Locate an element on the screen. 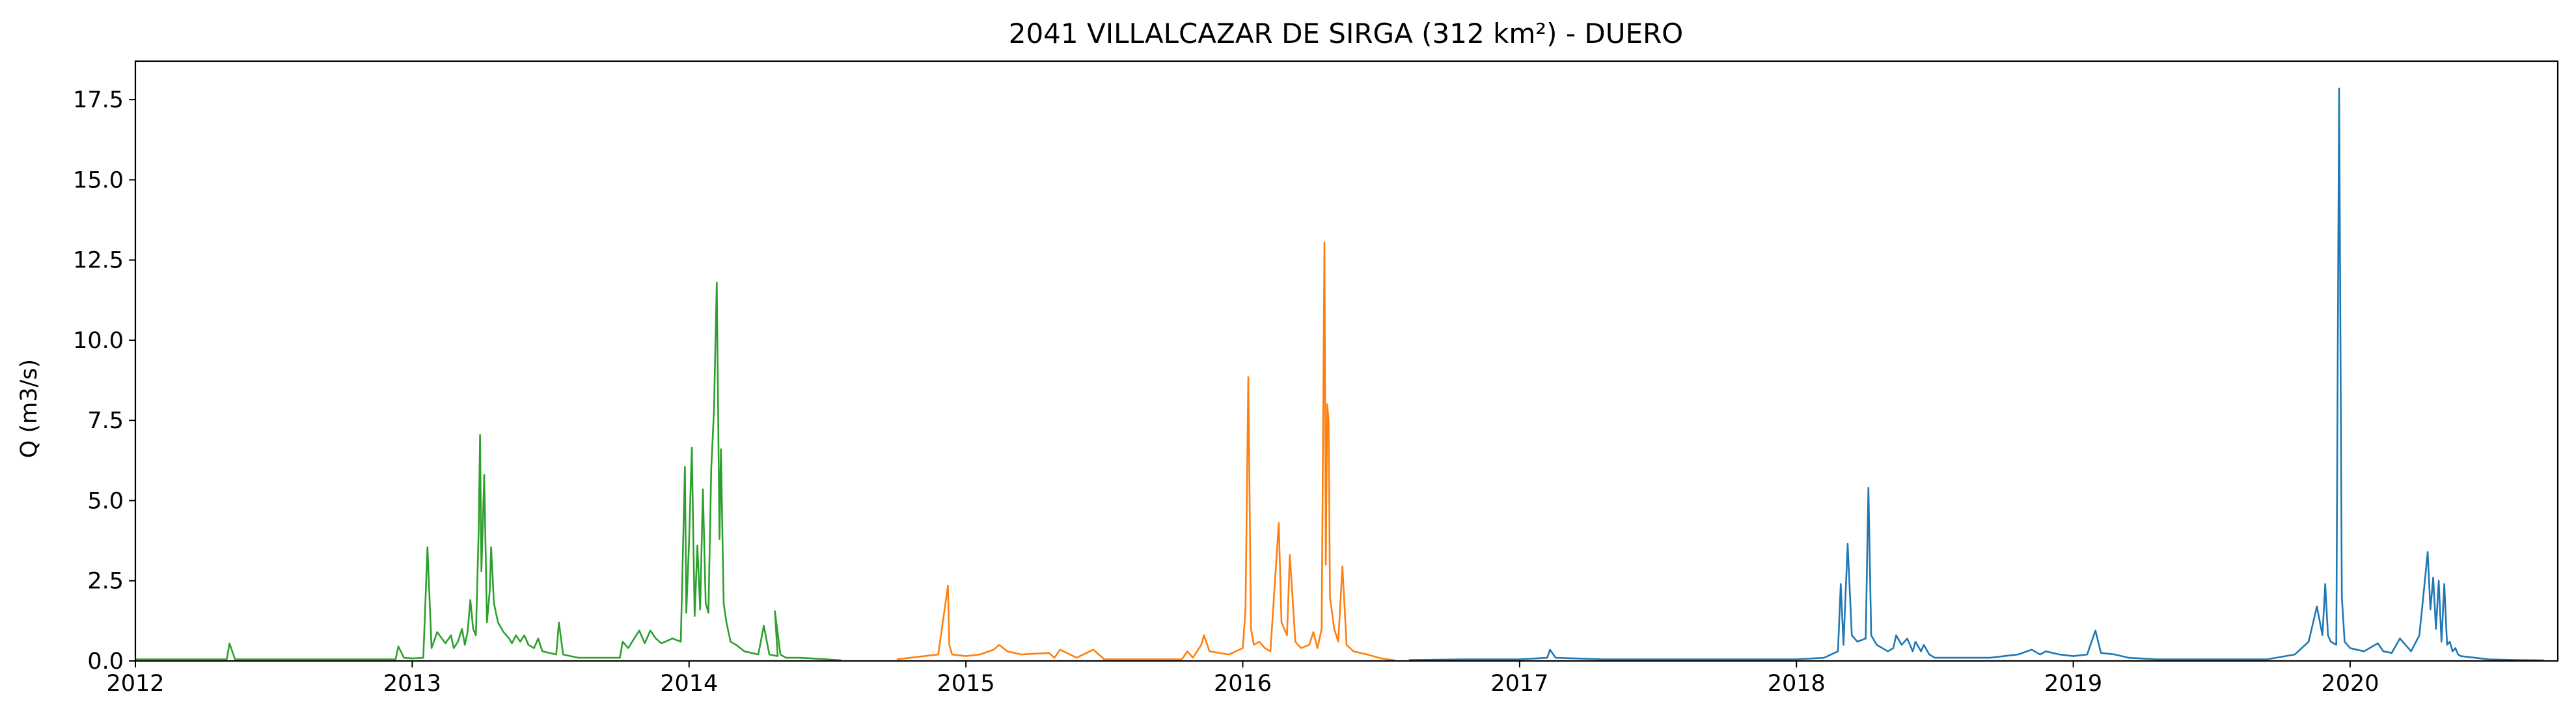  y-tick-label: 10.0 is located at coordinates (99, 341).